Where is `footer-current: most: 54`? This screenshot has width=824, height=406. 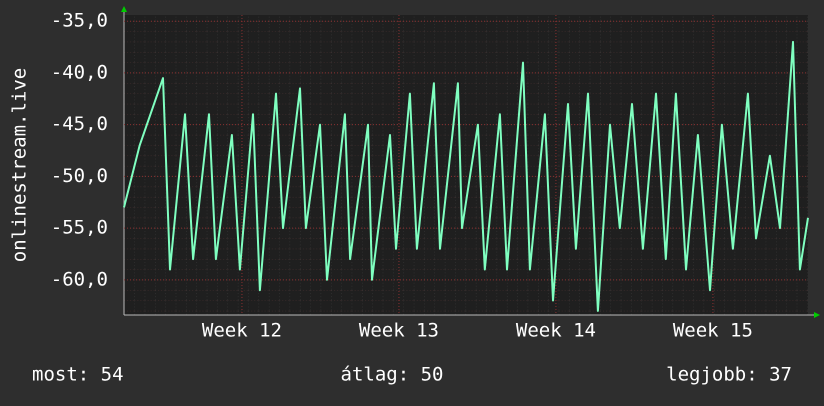
footer-current: most: 54 is located at coordinates (78, 375).